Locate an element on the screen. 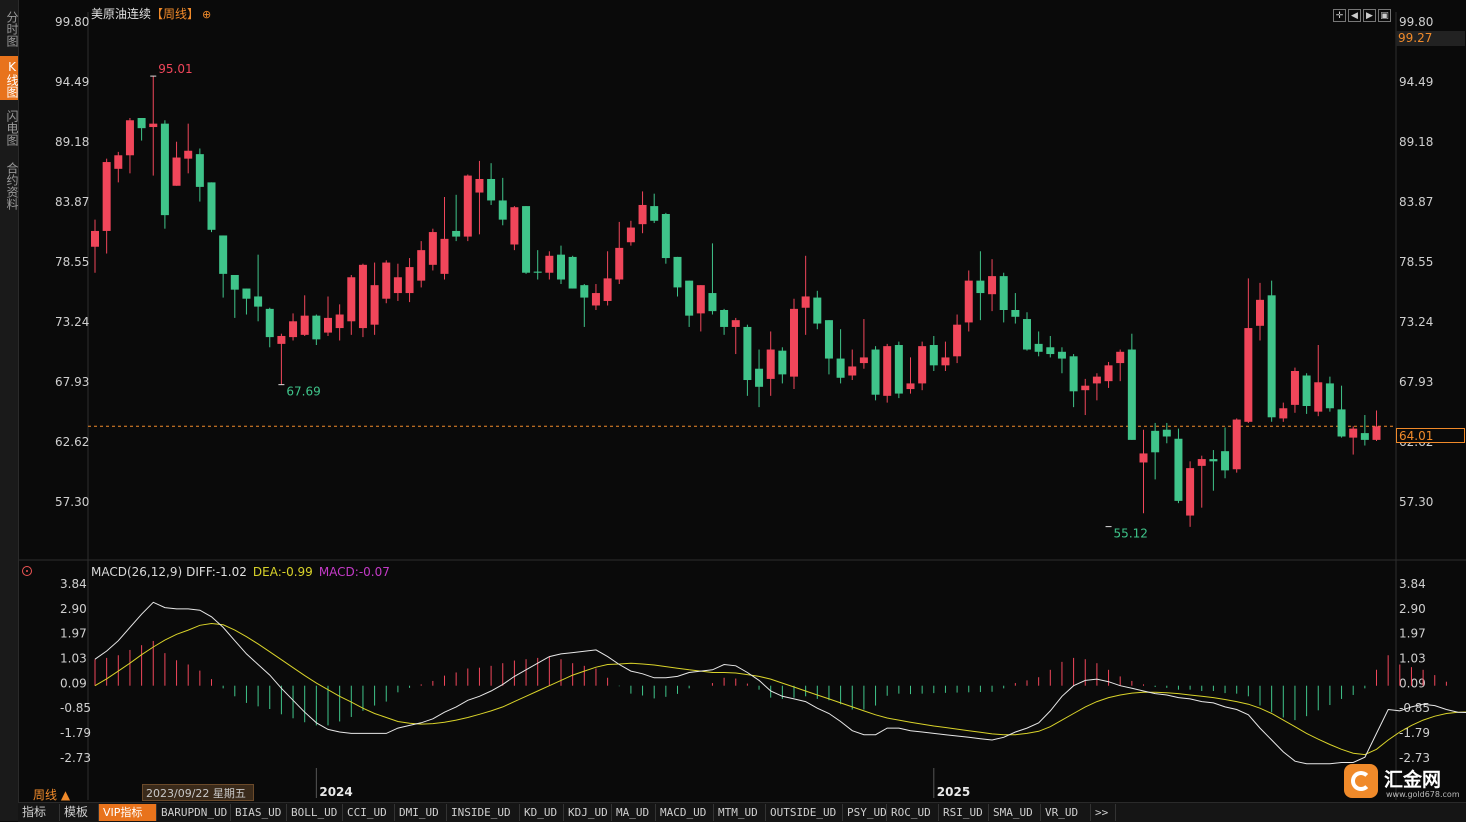  toolbar-item-kdjud: KDJ_UD is located at coordinates (588, 812).